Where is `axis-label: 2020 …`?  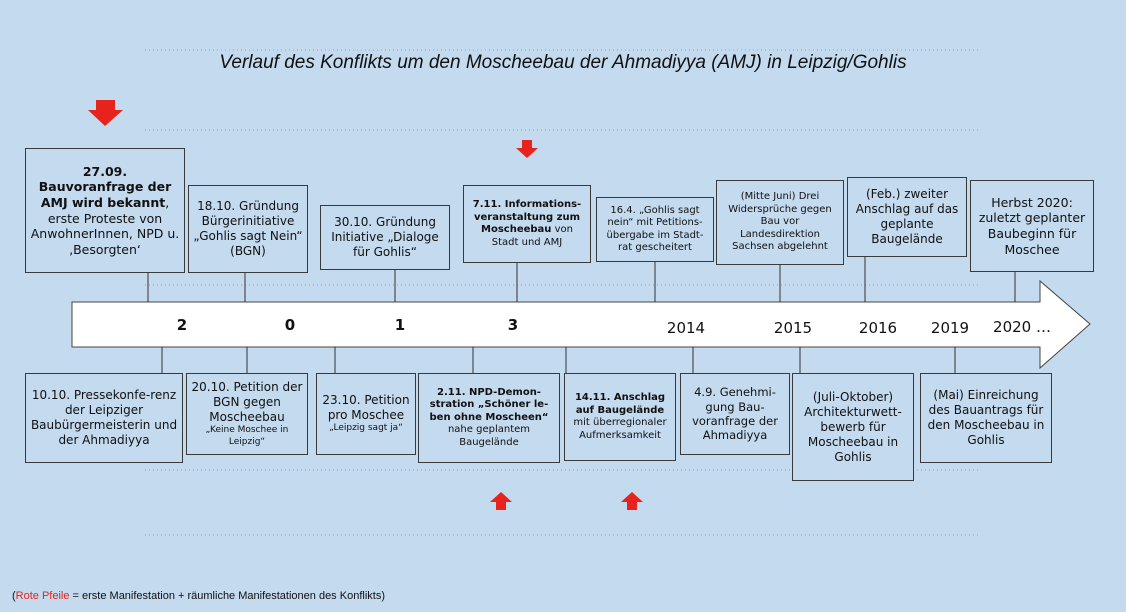
axis-label: 2020 … is located at coordinates (1022, 327).